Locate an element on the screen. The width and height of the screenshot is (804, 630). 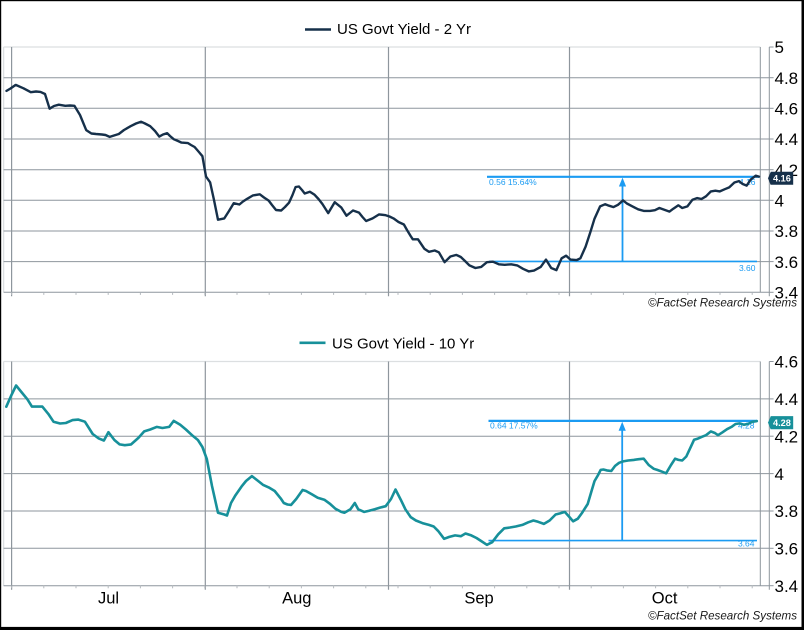
svg-text: 3.64 is located at coordinates (746, 543).